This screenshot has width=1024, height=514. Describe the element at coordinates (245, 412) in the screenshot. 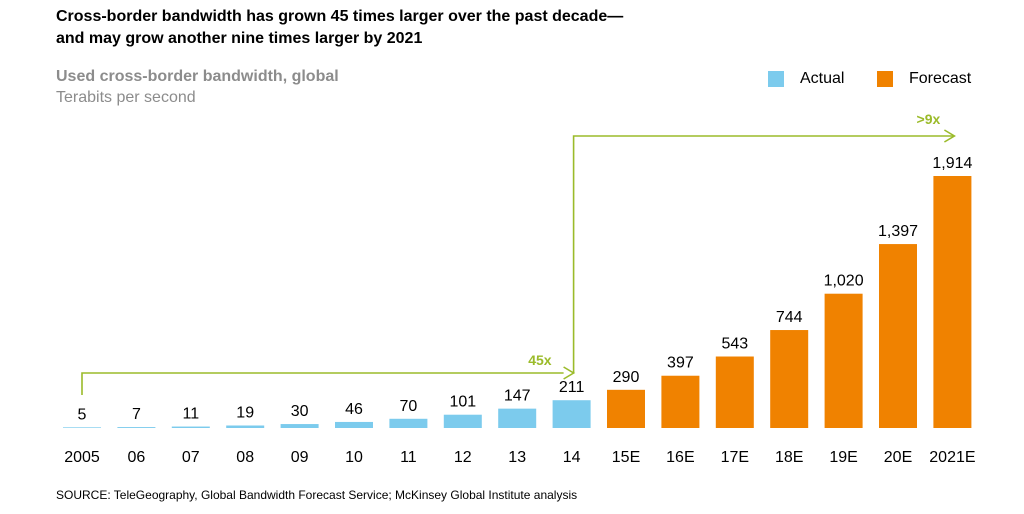

I see `bar-value-label: 19` at that location.